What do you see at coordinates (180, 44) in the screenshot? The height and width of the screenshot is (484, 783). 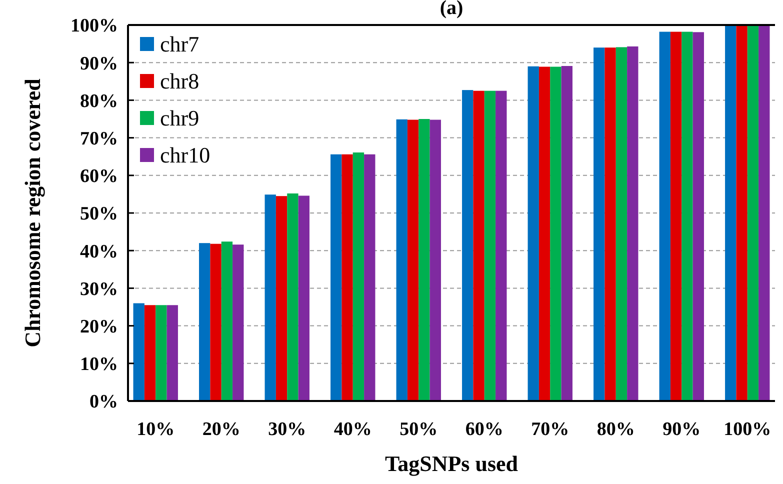 I see `legend-label: chr7` at bounding box center [180, 44].